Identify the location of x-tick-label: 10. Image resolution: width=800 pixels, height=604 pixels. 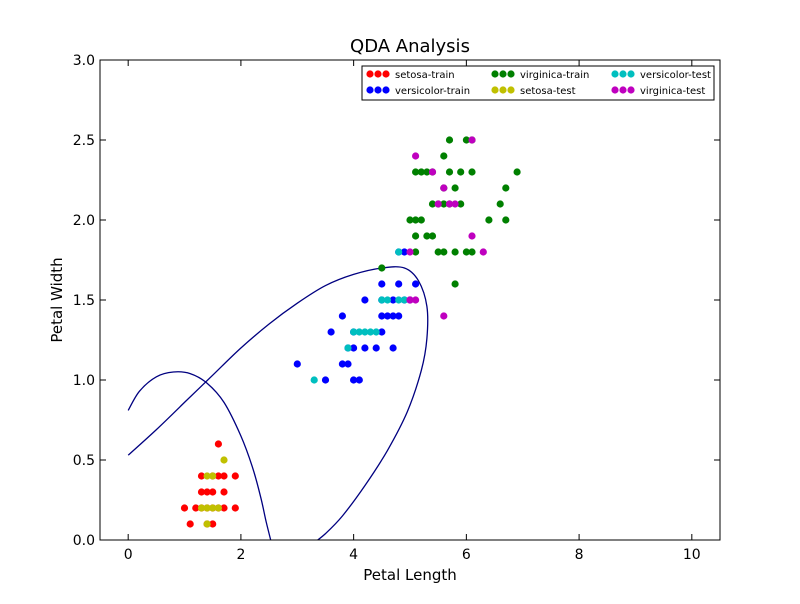
(692, 555).